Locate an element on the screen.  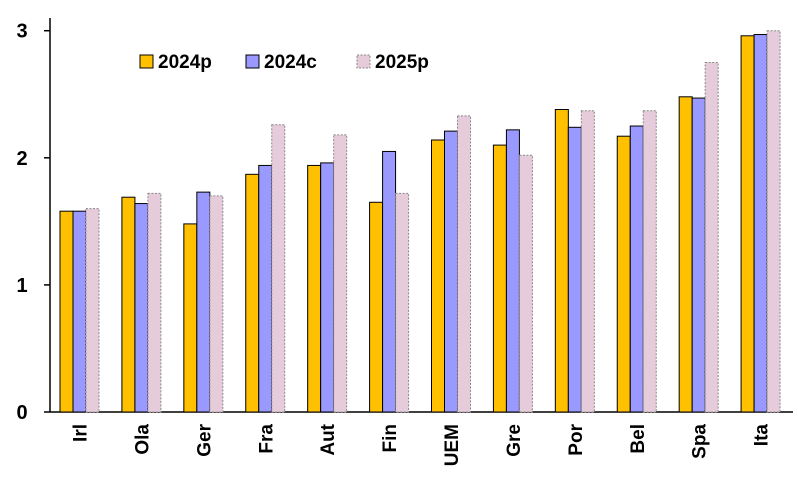
bar-2024p-Gre is located at coordinates (499, 278).